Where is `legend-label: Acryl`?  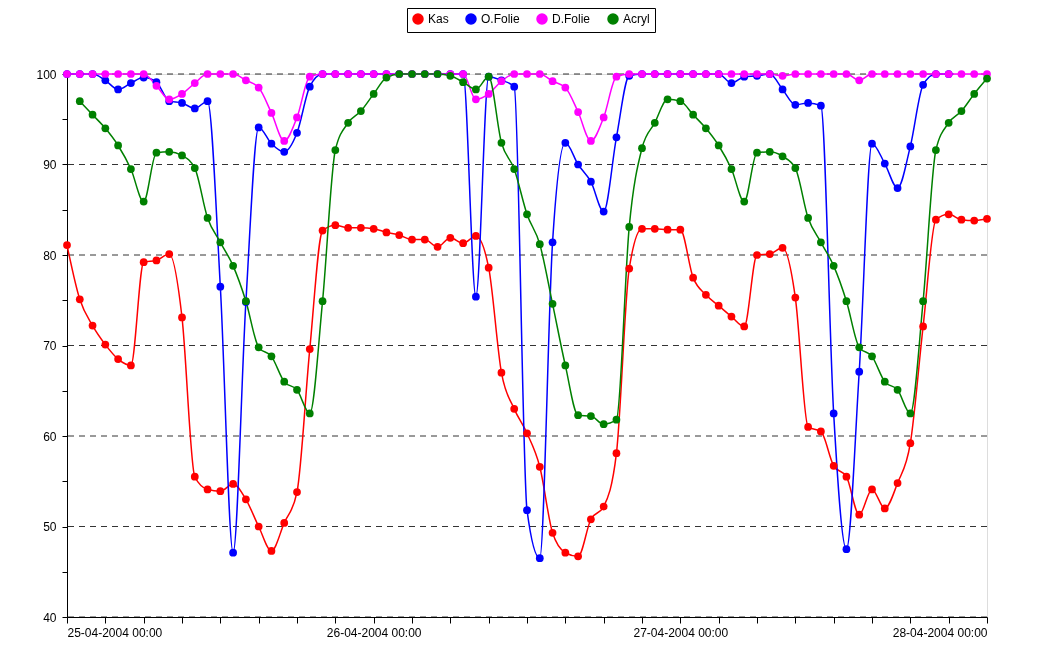
legend-label: Acryl is located at coordinates (636, 19).